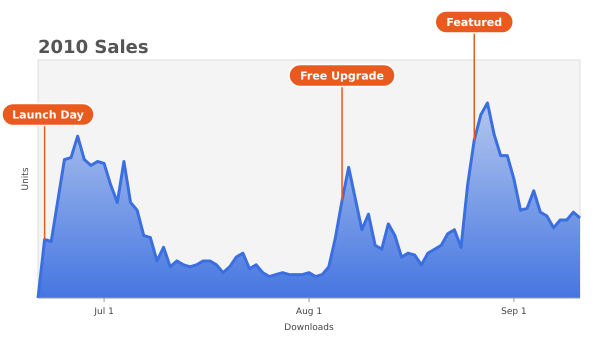 This screenshot has width=600, height=337. Describe the element at coordinates (309, 328) in the screenshot. I see `x-axis-title: Downloads` at that location.